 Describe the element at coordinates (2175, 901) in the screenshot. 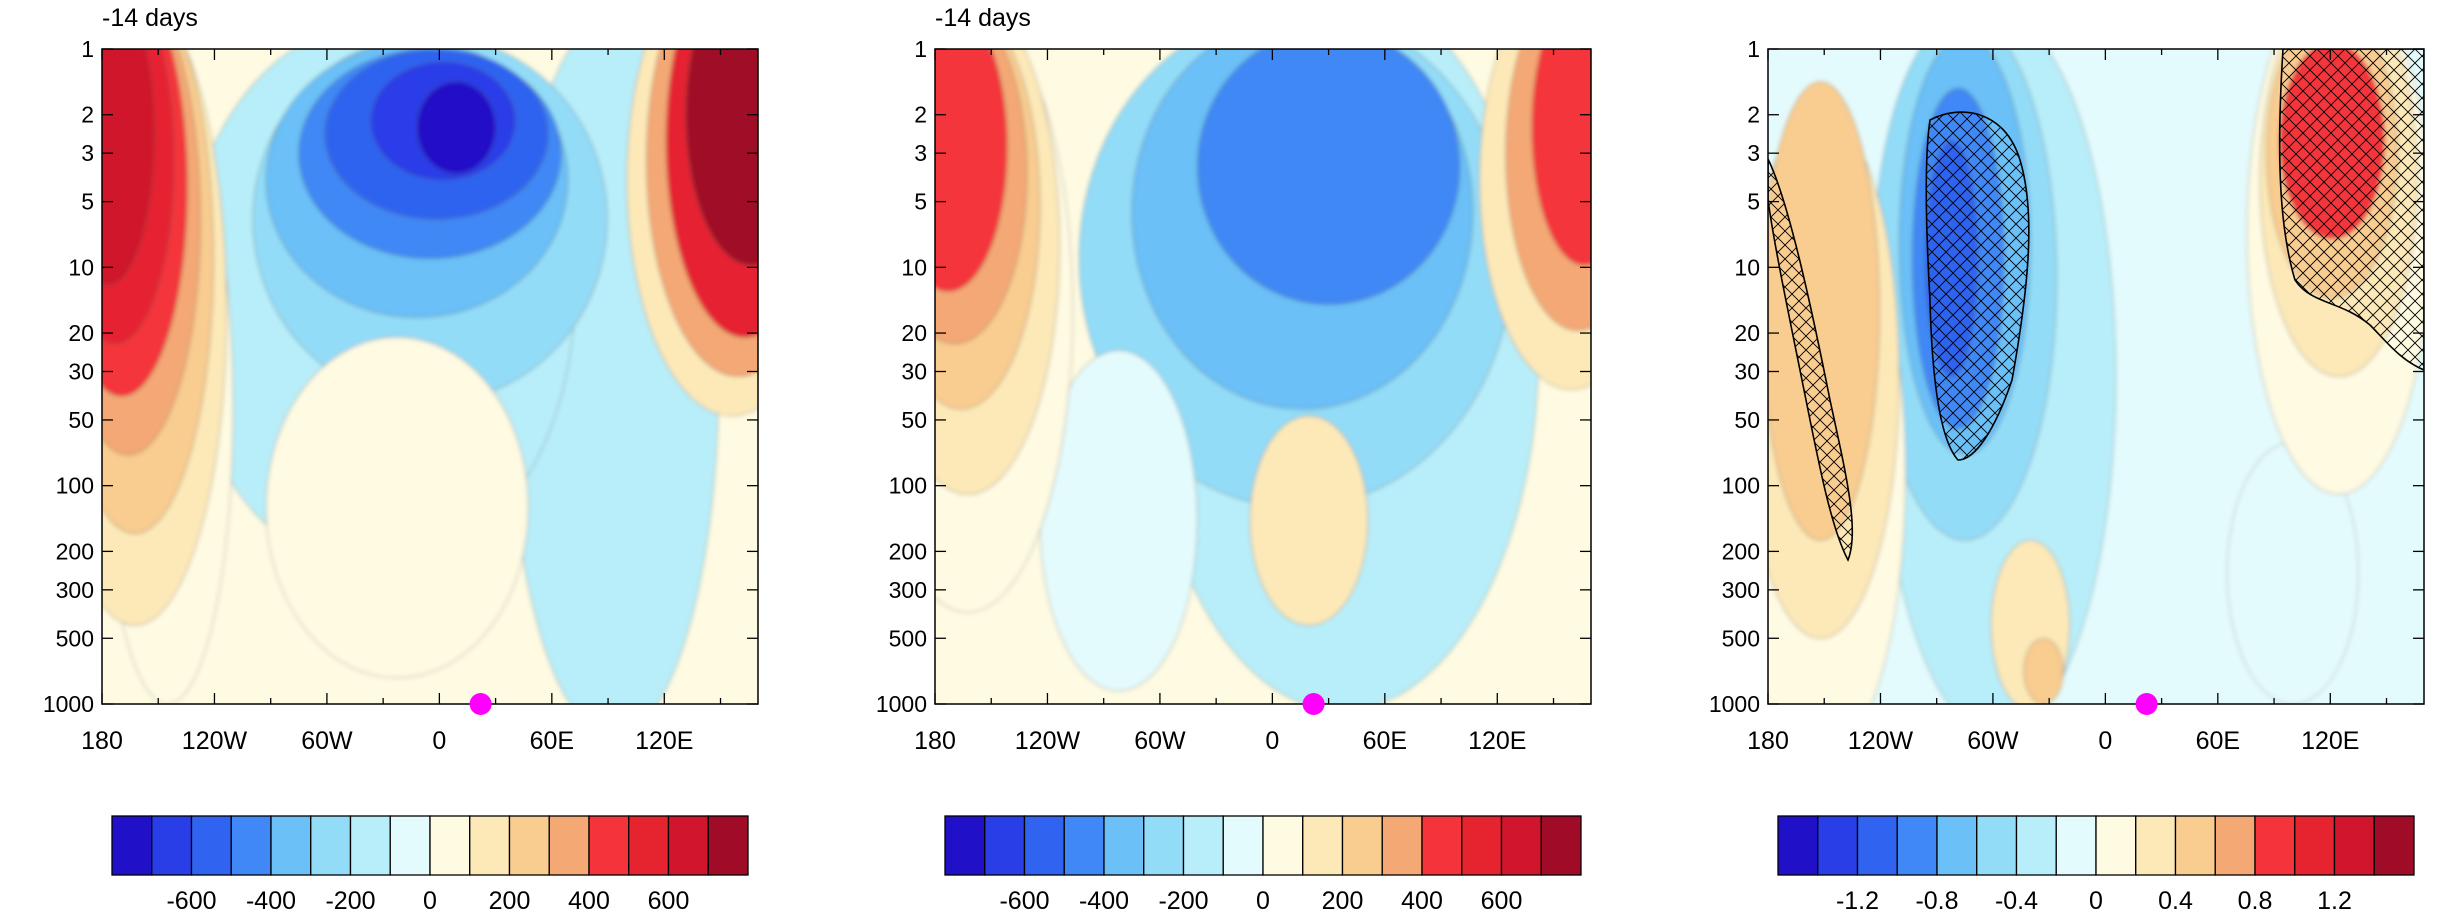

I see `colorbar-label: 0.4` at that location.